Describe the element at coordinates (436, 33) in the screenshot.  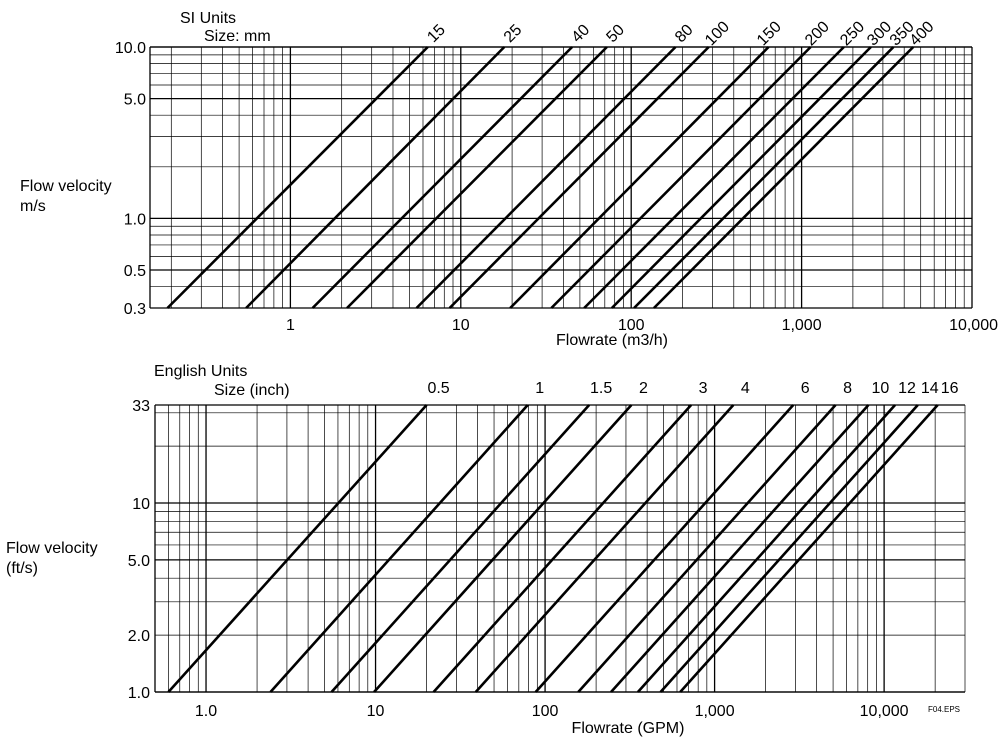
I see `si-size-label: 15` at that location.